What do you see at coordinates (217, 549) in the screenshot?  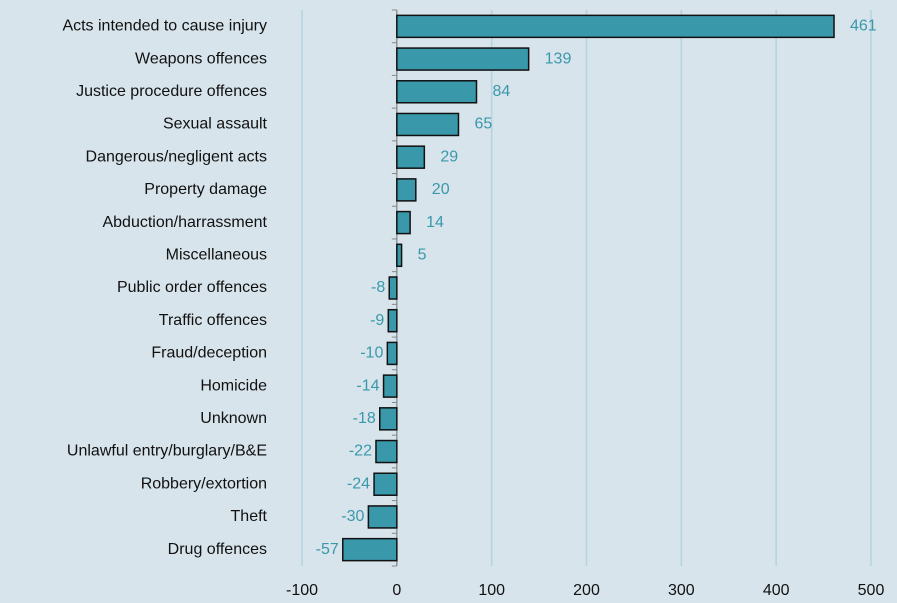 I see `y-tick-label: Drug offences` at bounding box center [217, 549].